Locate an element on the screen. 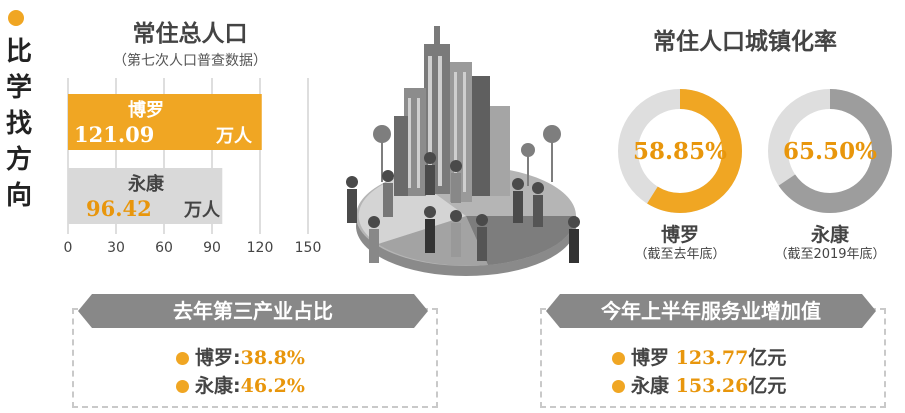 This screenshot has width=905, height=413. donut-arc-boluo is located at coordinates (680, 151).